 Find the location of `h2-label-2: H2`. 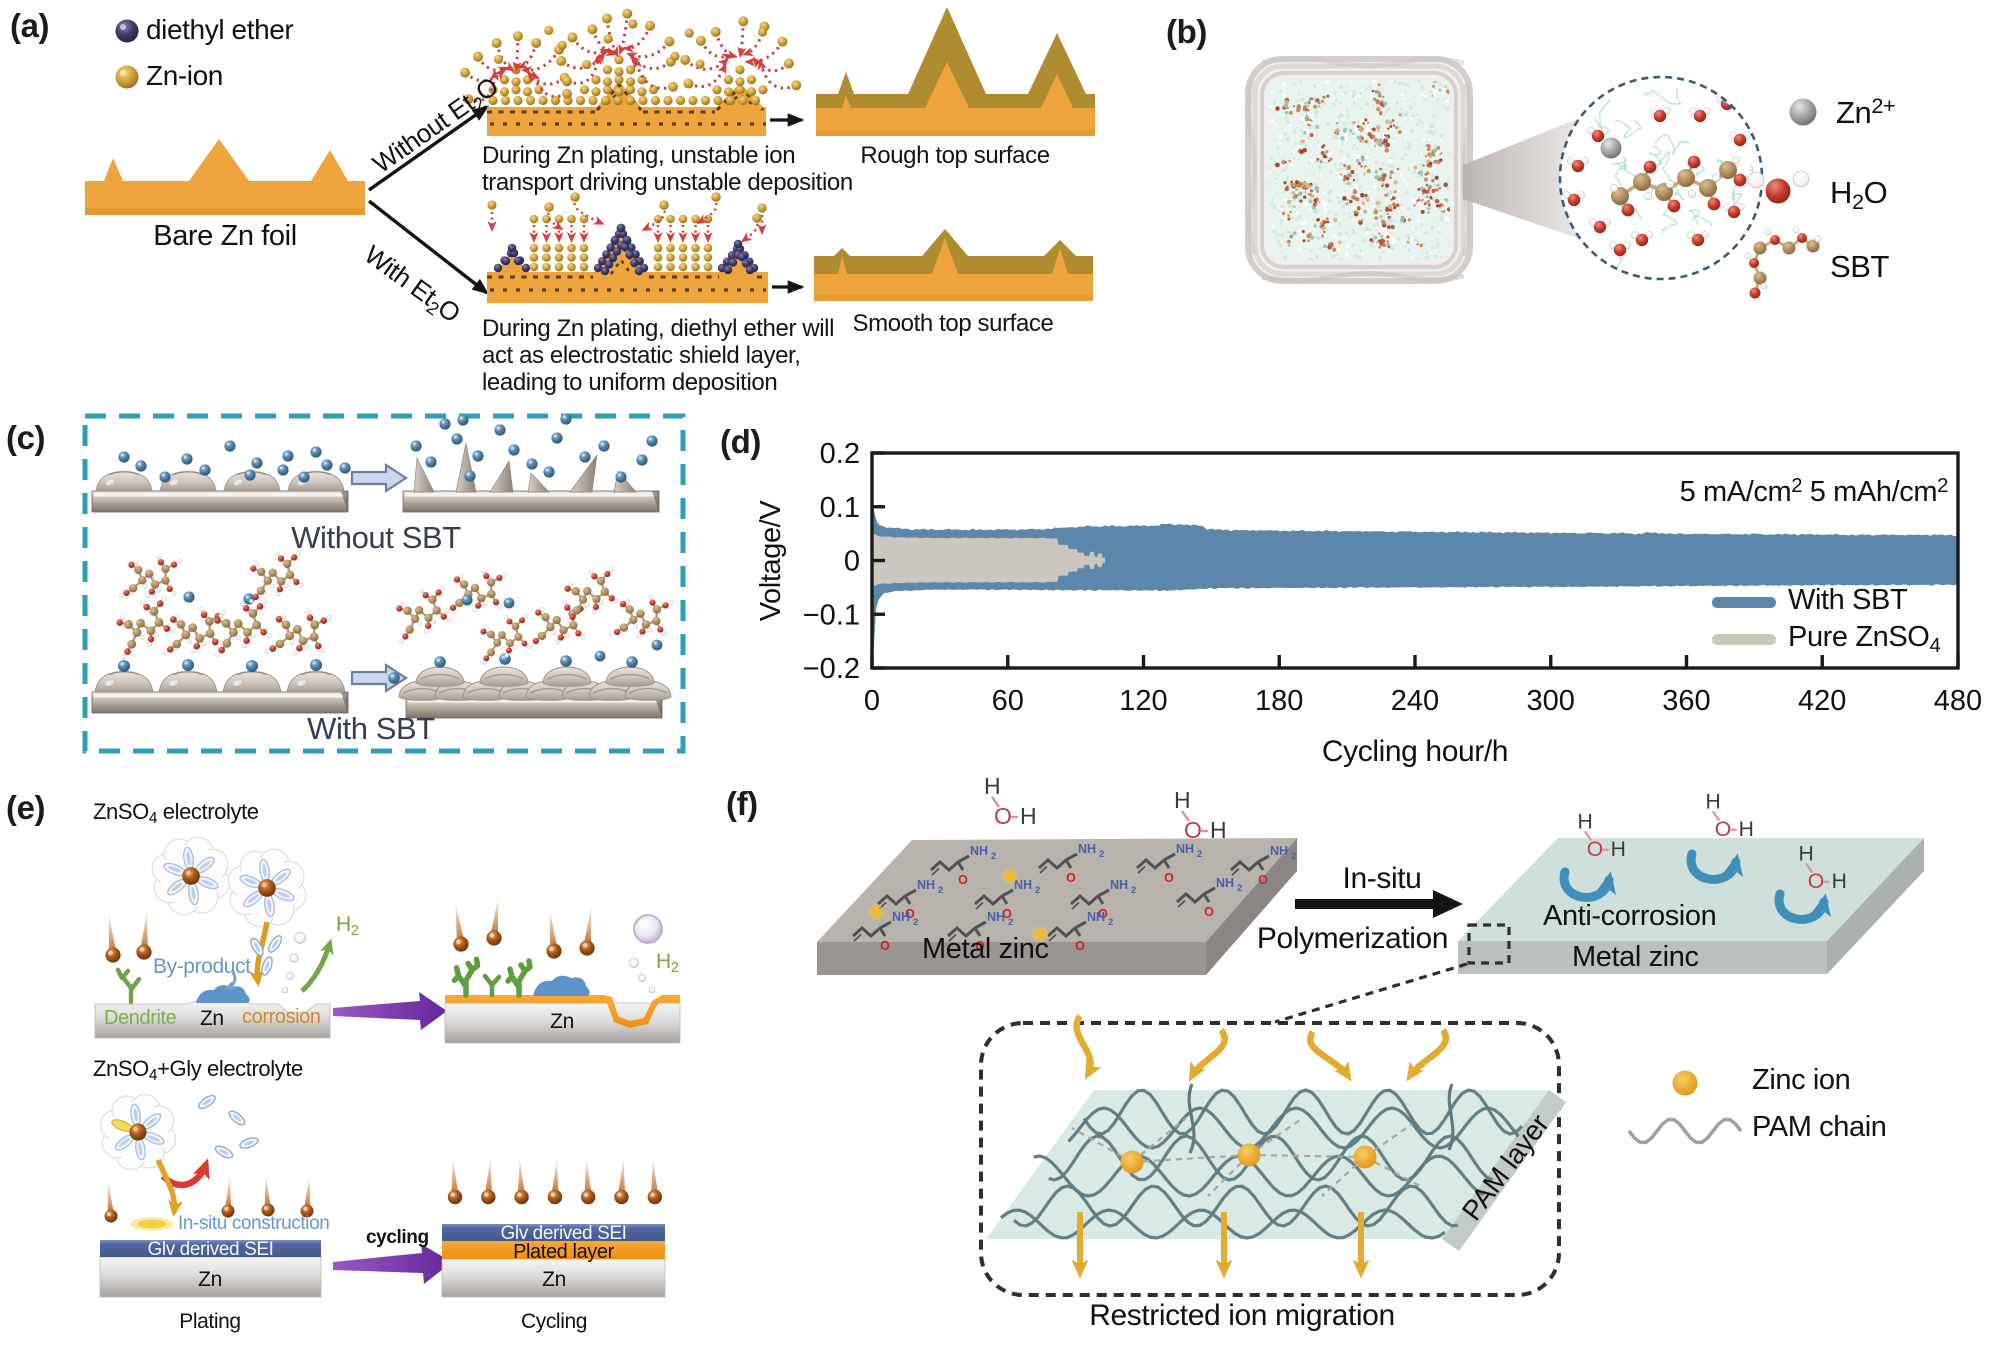

h2-label-2: H2 is located at coordinates (667, 963).